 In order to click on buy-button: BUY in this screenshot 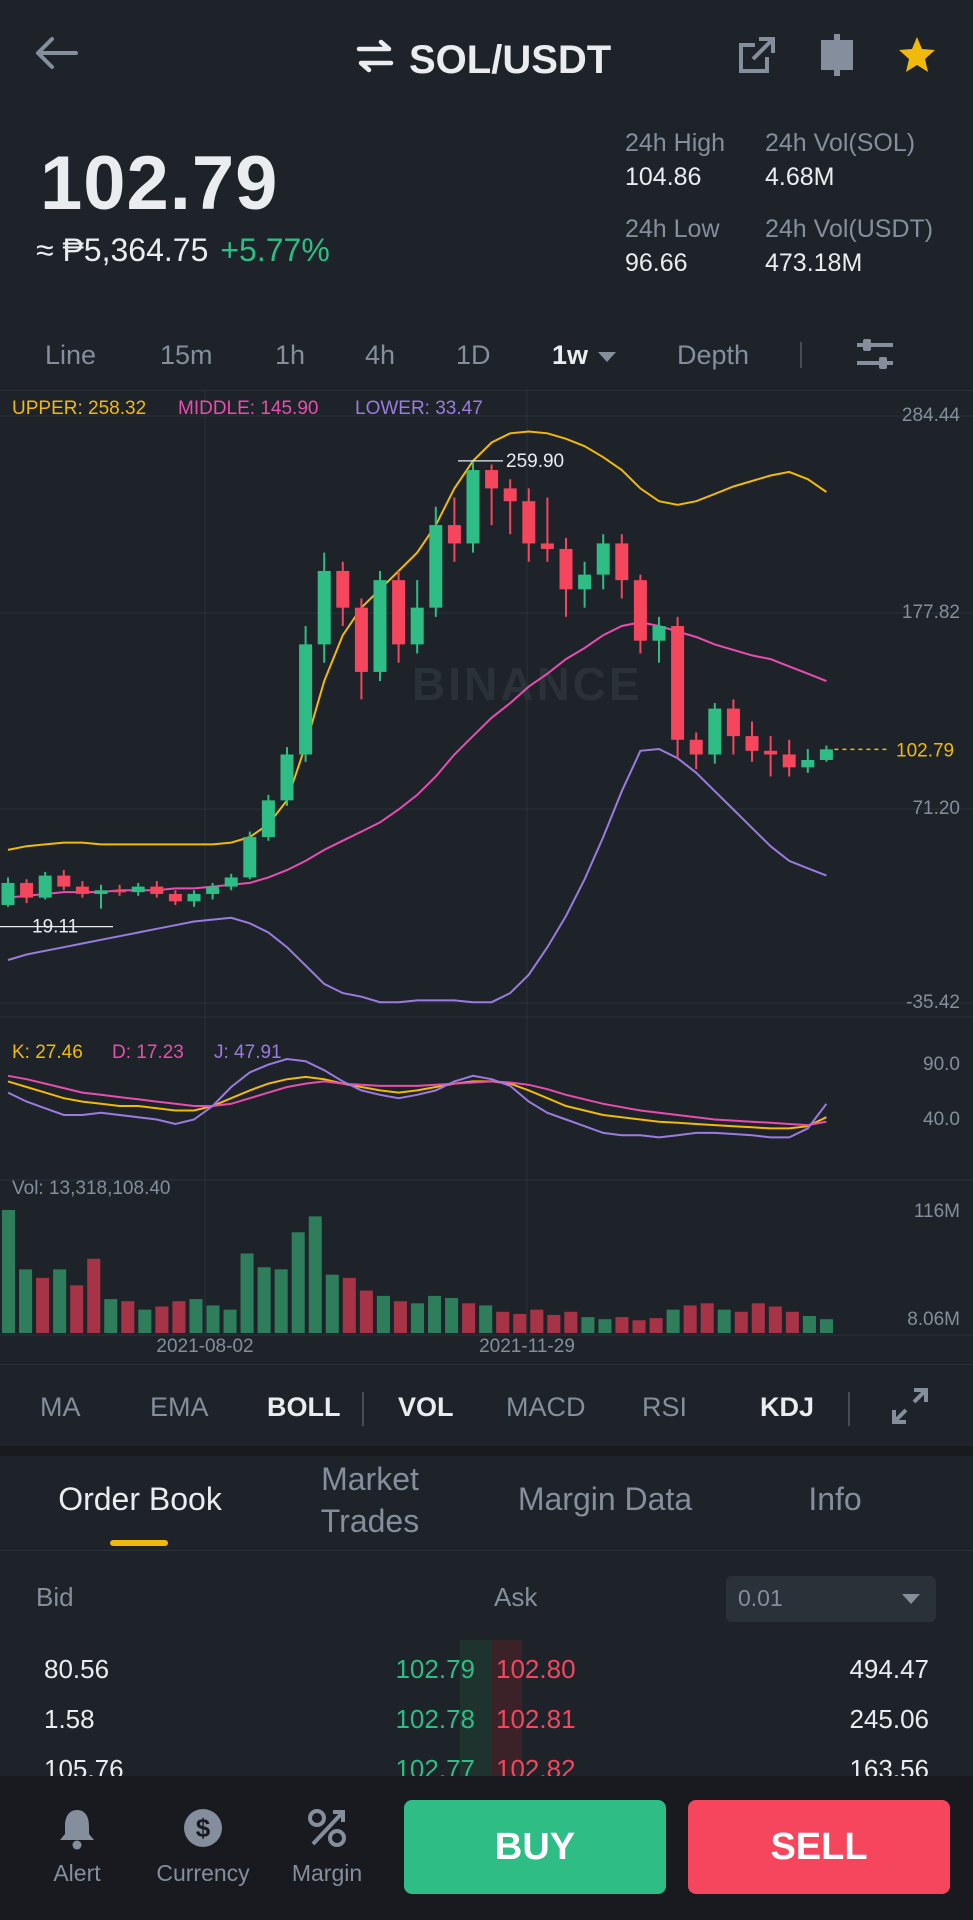, I will do `click(535, 1847)`.